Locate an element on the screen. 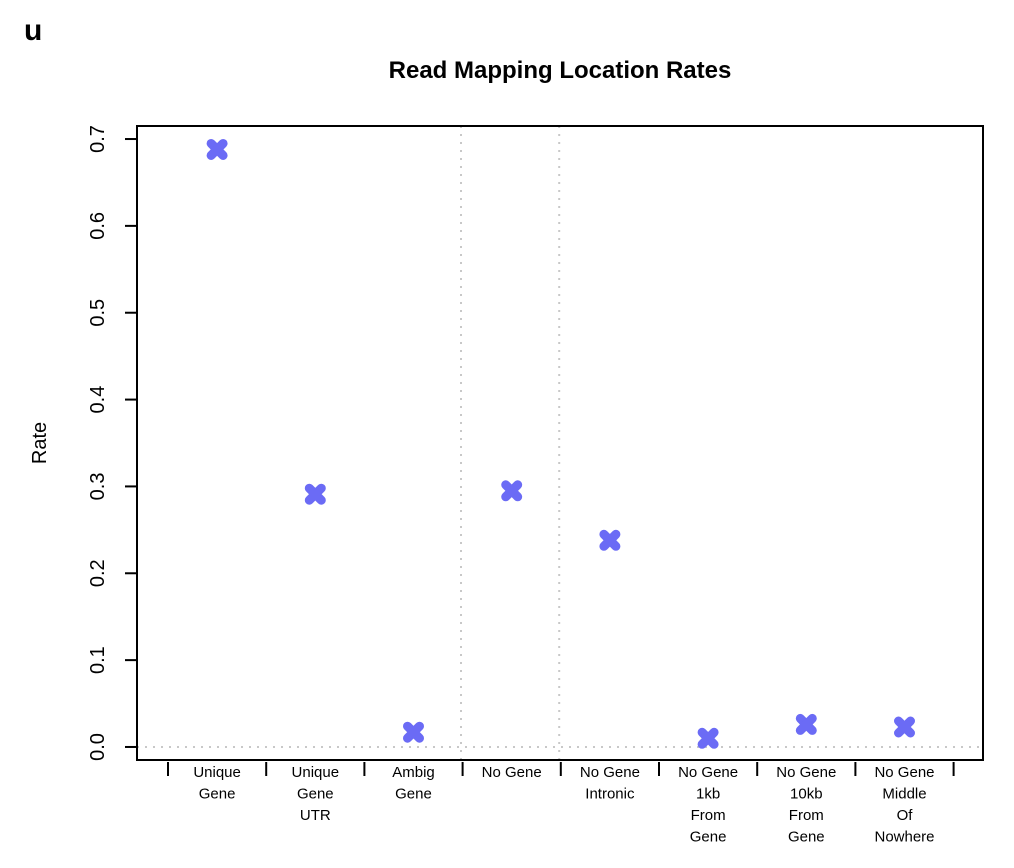 This screenshot has height=868, width=1014. y-tick-label: 0.6 is located at coordinates (98, 226).